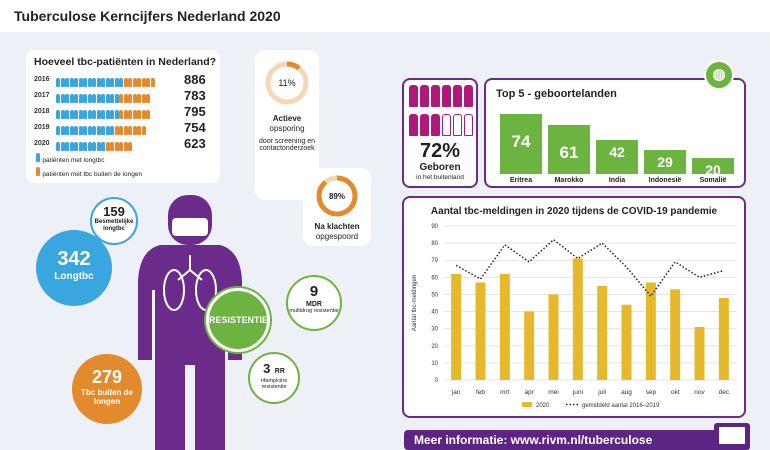 This screenshot has width=770, height=450. Describe the element at coordinates (665, 180) in the screenshot. I see `top5-country-label: Indonesië` at that location.